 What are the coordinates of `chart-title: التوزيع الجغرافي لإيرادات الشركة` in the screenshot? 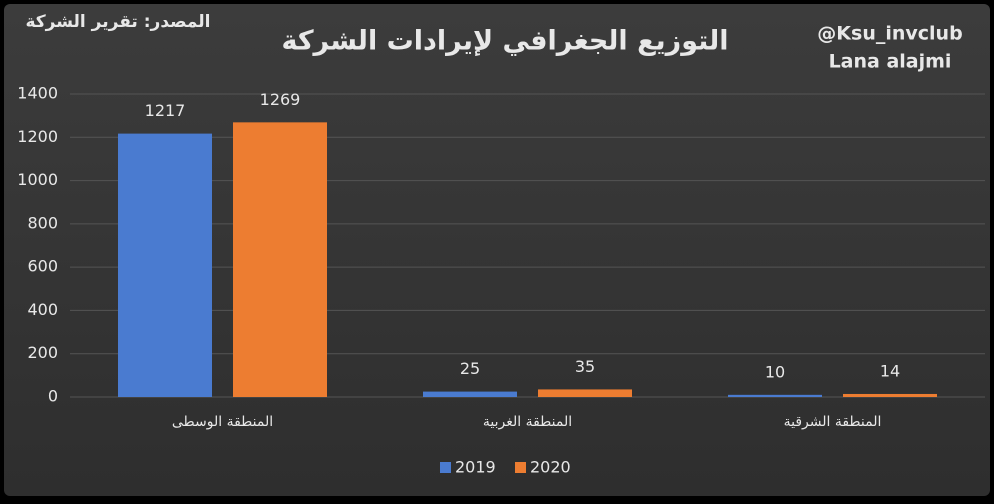 It's located at (504, 41).